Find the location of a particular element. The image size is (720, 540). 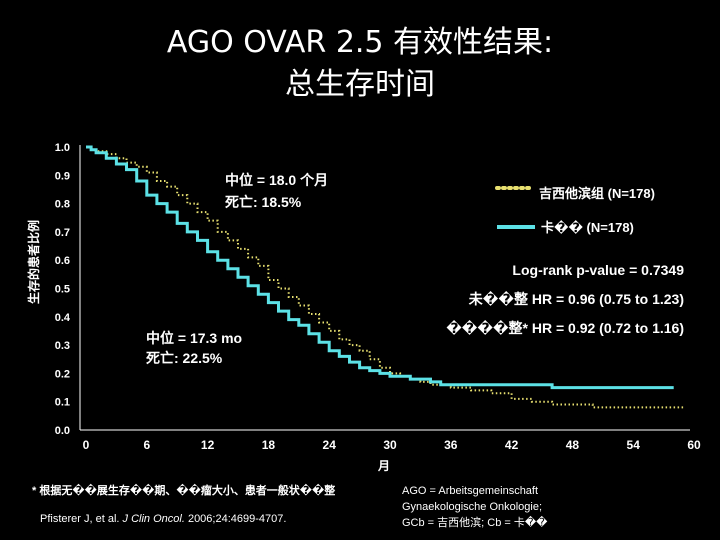

median-gem-line1: 中位 = 18.0 个月 is located at coordinates (276, 180).